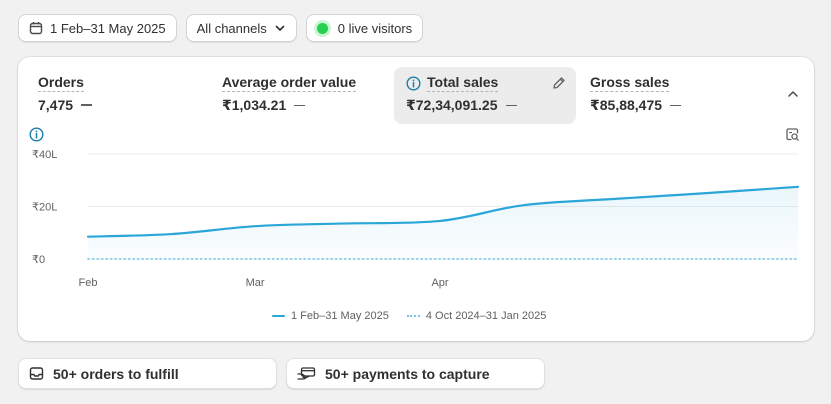  I want to click on chart-search-icon, so click(792, 134).